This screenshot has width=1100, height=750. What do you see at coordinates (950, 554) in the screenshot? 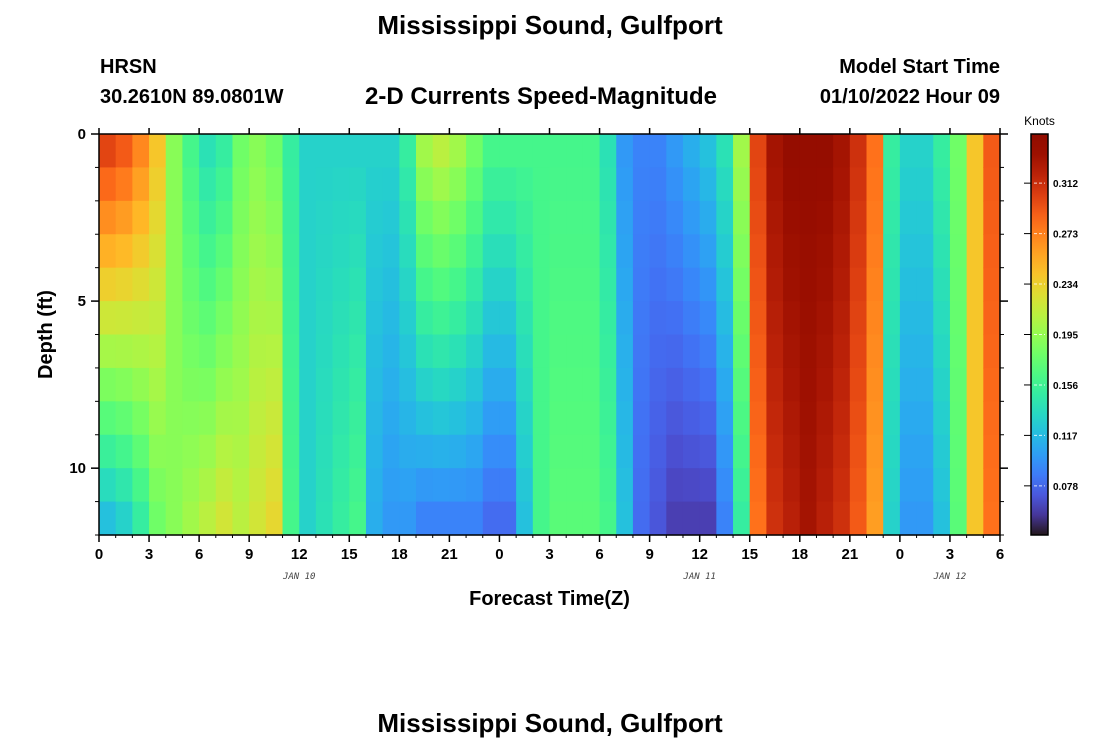
I see `x-tick-label: 3` at bounding box center [950, 554].